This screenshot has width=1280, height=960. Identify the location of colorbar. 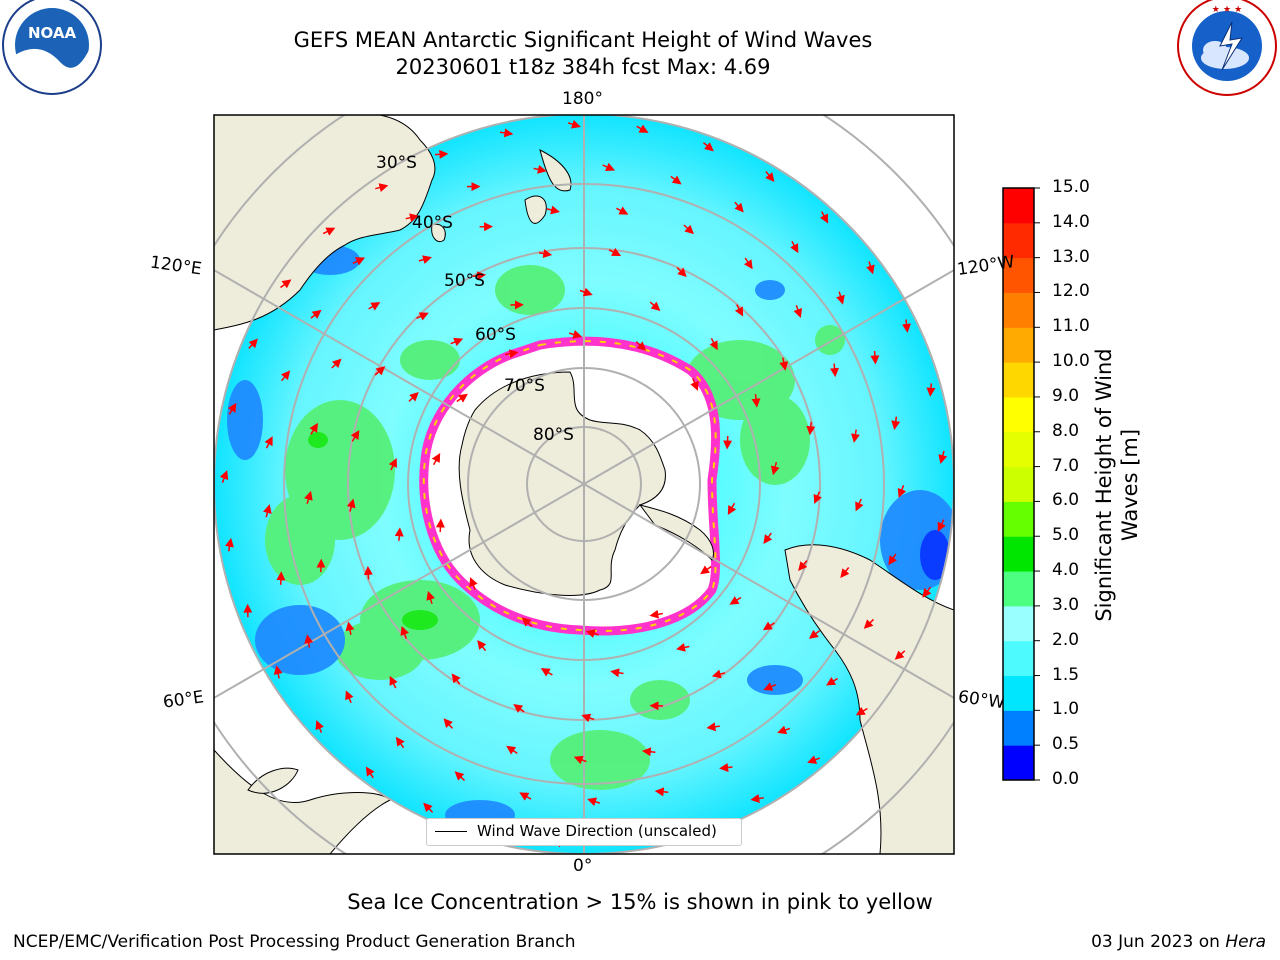
(1021, 484).